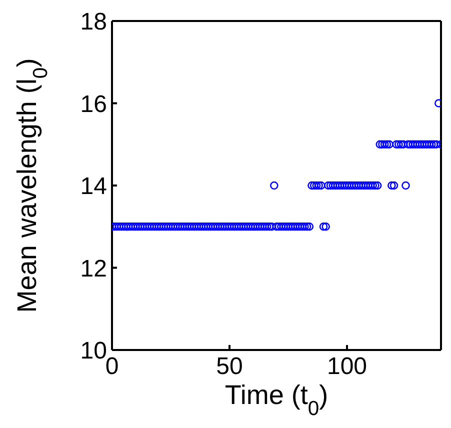 The height and width of the screenshot is (428, 451). What do you see at coordinates (93, 104) in the screenshot?
I see `y-tick-label: 16` at bounding box center [93, 104].